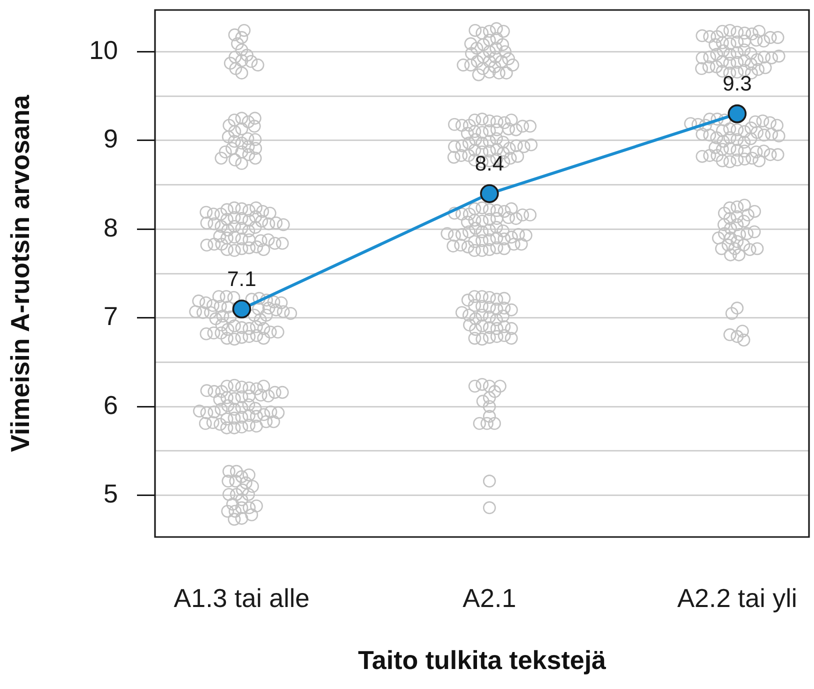  What do you see at coordinates (242, 597) in the screenshot?
I see `x-tick-label: A1.3 tai alle` at bounding box center [242, 597].